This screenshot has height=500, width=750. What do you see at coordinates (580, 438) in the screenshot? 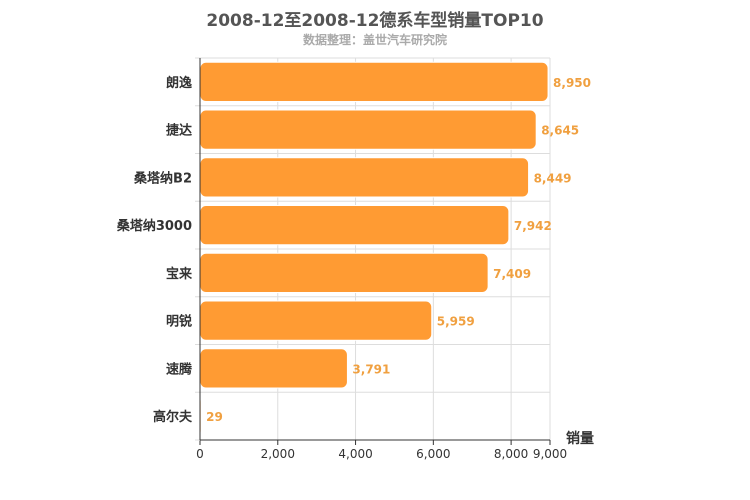
I see `x-axis-title: 销量` at bounding box center [580, 438].